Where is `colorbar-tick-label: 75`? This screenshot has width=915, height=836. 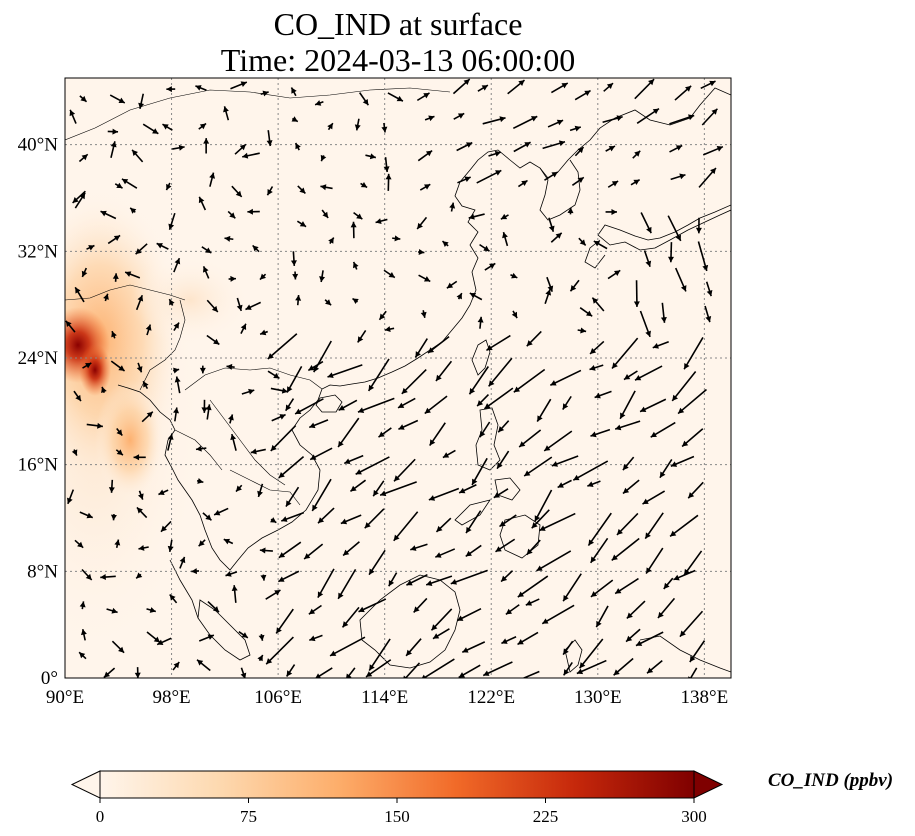
colorbar-tick-label: 75 is located at coordinates (248, 816).